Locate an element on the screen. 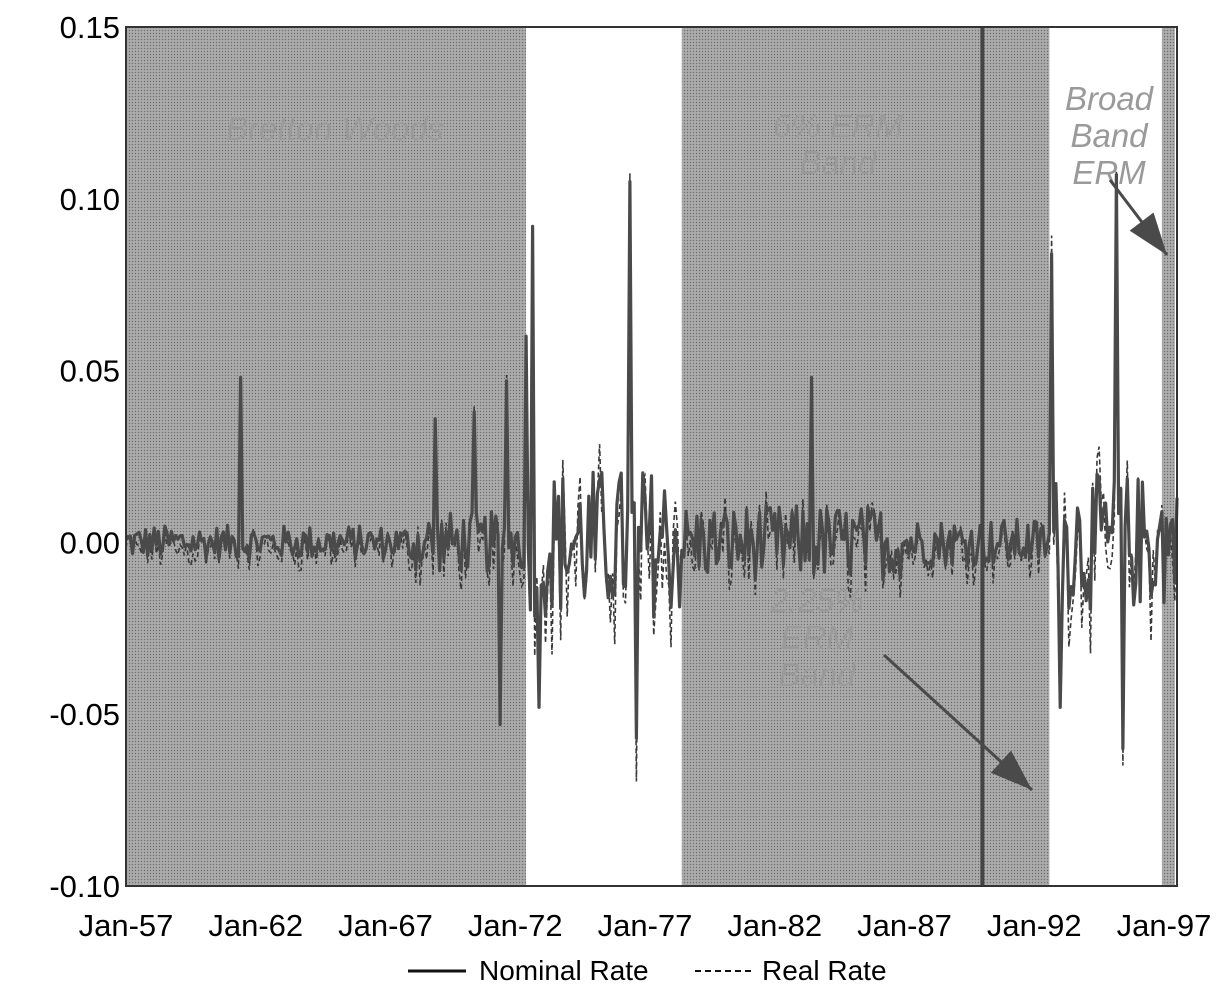 The width and height of the screenshot is (1227, 987). y-tick-label: -0.05 is located at coordinates (84, 714).